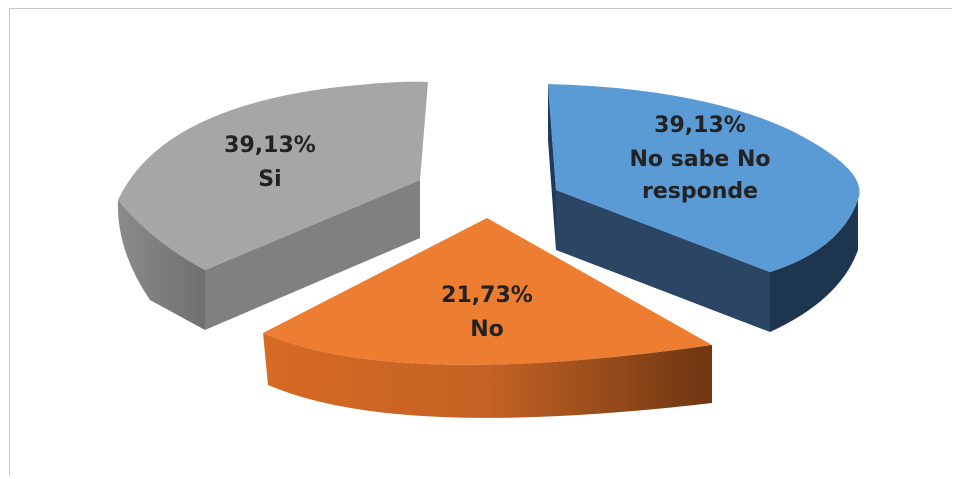 The width and height of the screenshot is (954, 479). What do you see at coordinates (312, 255) in the screenshot?
I see `slice-si-front` at bounding box center [312, 255].